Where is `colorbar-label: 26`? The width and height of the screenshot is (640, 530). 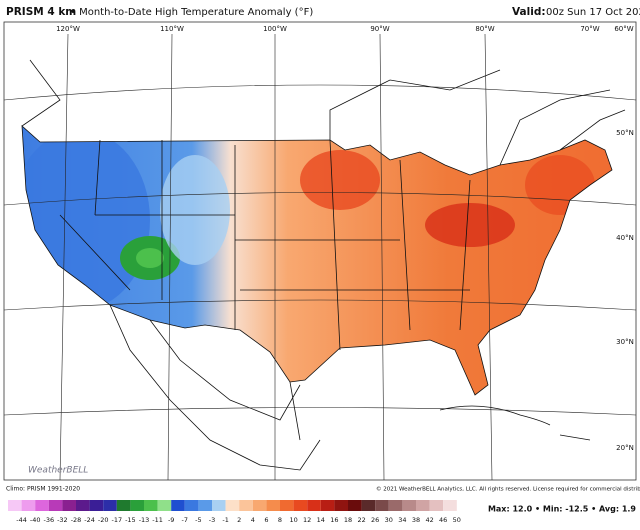 colorbar-label: 26 is located at coordinates (375, 520).